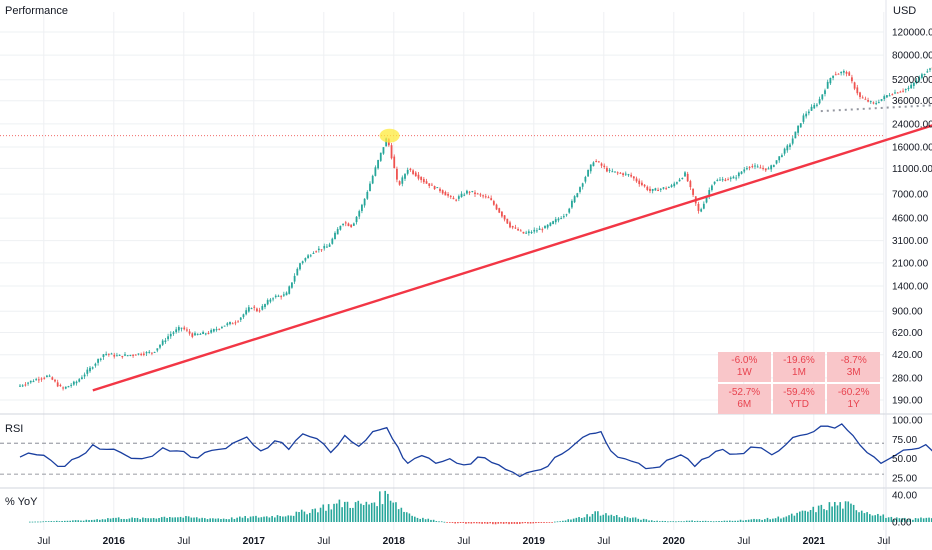  I want to click on perf-cell-ytd: -59.4% YTD, so click(799, 399).